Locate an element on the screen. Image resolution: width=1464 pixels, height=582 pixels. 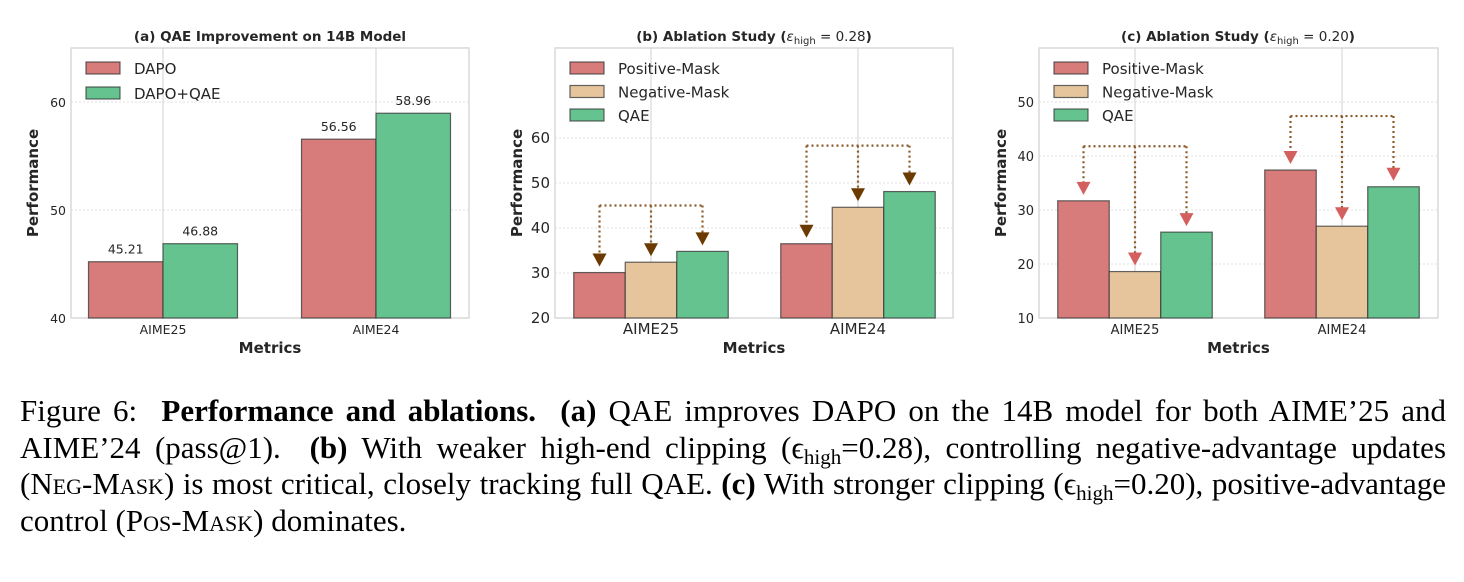
bar-value-label: 56.56 is located at coordinates (339, 126).